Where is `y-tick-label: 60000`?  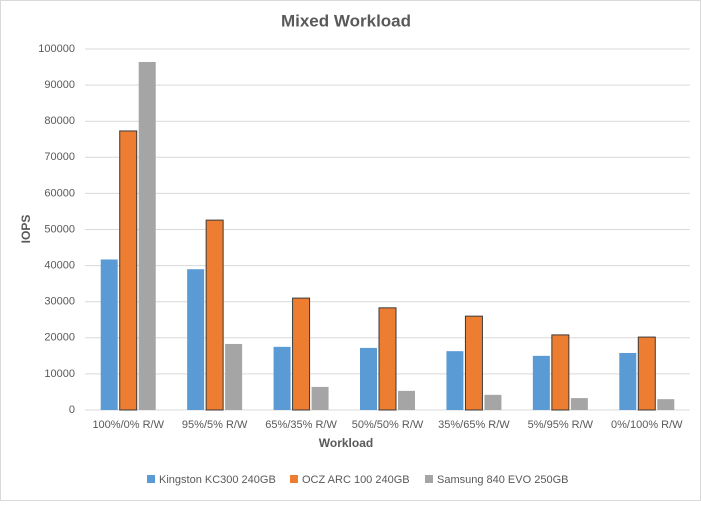
y-tick-label: 60000 is located at coordinates (59, 193).